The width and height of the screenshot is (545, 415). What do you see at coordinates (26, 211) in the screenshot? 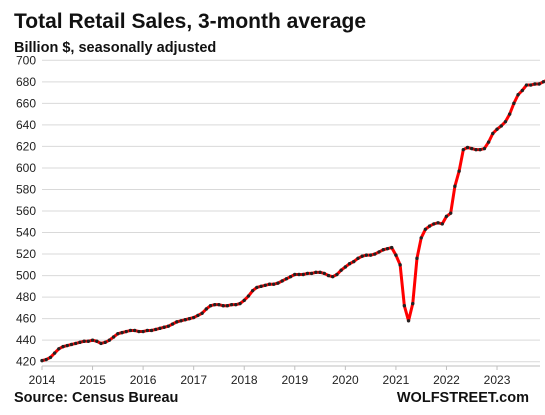
I see `y-tick-label: 560` at bounding box center [26, 211].